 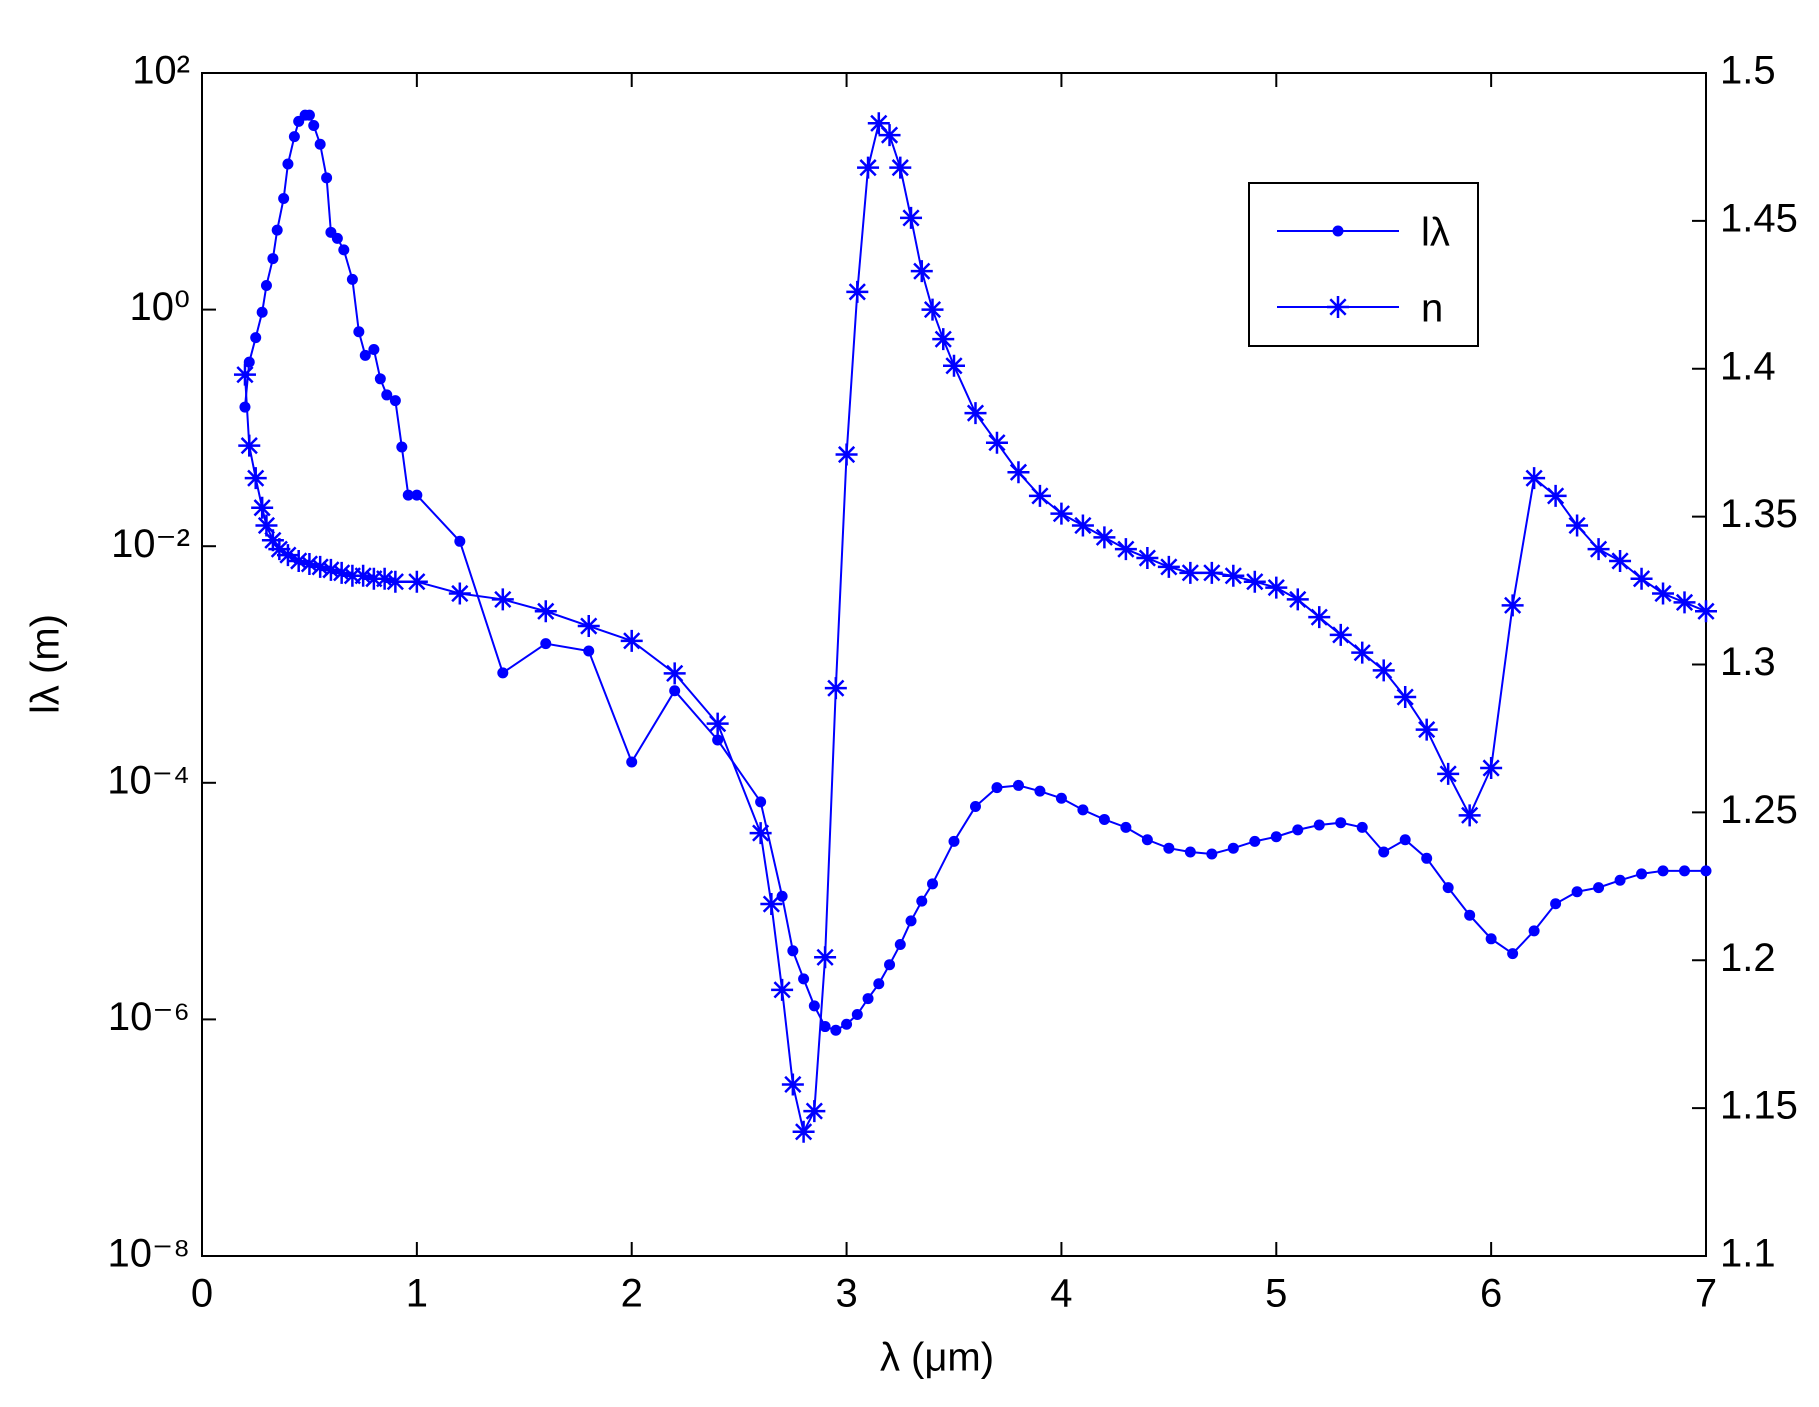 What do you see at coordinates (161, 71) in the screenshot?
I see `y-tick-label: 10²` at bounding box center [161, 71].